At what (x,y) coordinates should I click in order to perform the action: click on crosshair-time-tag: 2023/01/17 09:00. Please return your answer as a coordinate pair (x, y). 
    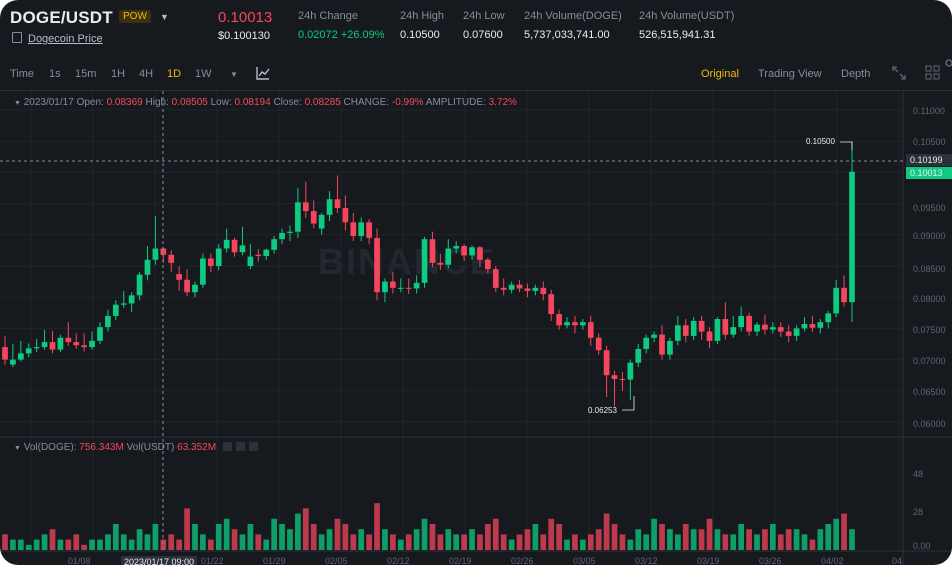
    Looking at the image, I should click on (159, 560).